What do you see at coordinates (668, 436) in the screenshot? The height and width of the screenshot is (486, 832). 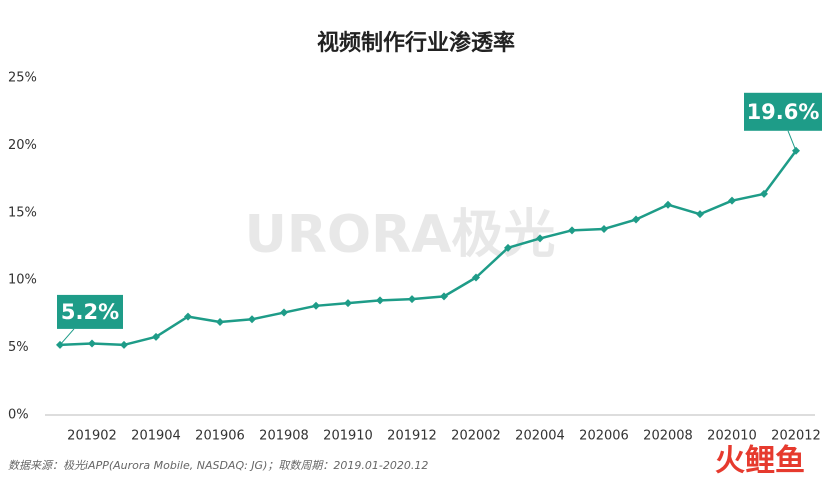 I see `x-tick-label: 202008` at bounding box center [668, 436].